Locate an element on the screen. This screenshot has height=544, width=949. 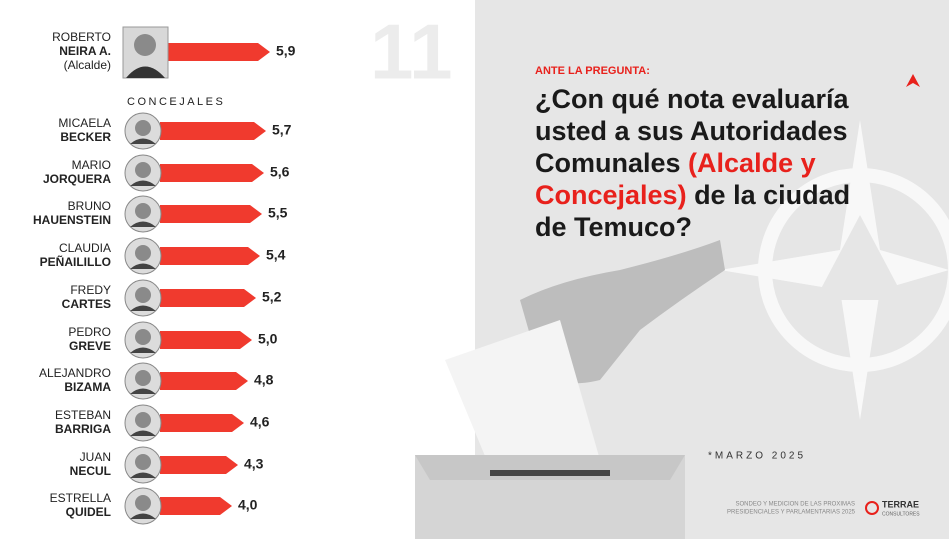
name-label: ALEJANDRO is located at coordinates (75, 373).